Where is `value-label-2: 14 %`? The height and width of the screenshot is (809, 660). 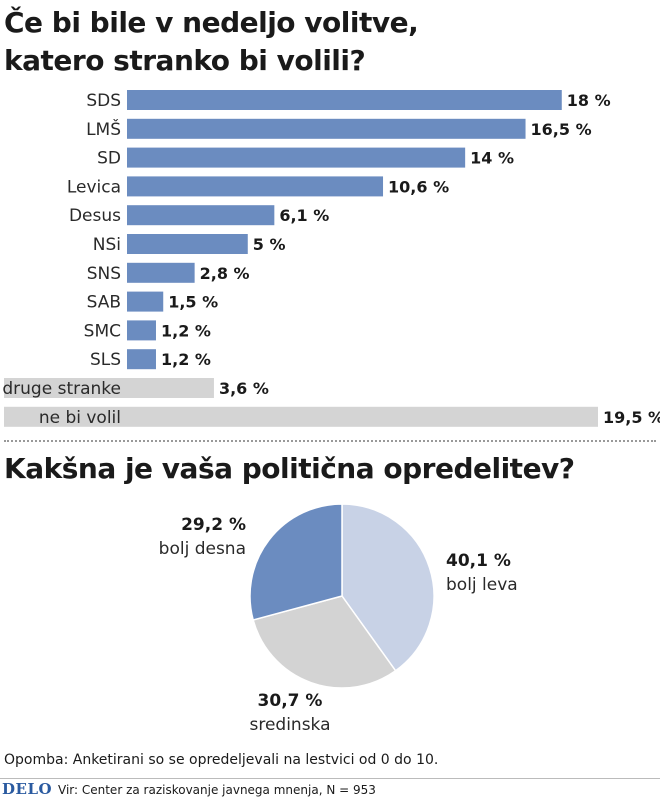
value-label-2: 14 % is located at coordinates (492, 158).